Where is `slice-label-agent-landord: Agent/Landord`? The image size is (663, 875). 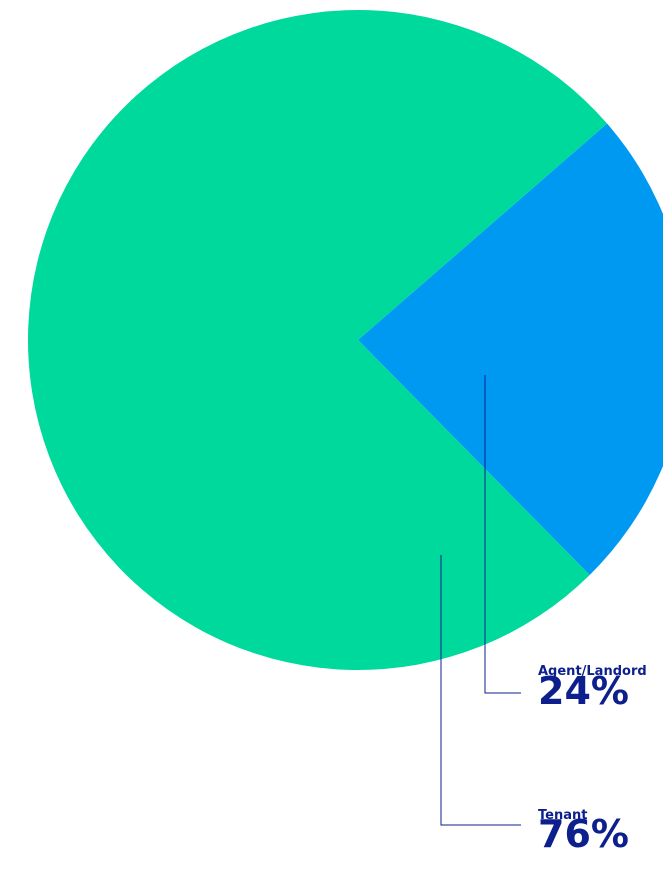
slice-label-agent-landord: Agent/Landord is located at coordinates (592, 671).